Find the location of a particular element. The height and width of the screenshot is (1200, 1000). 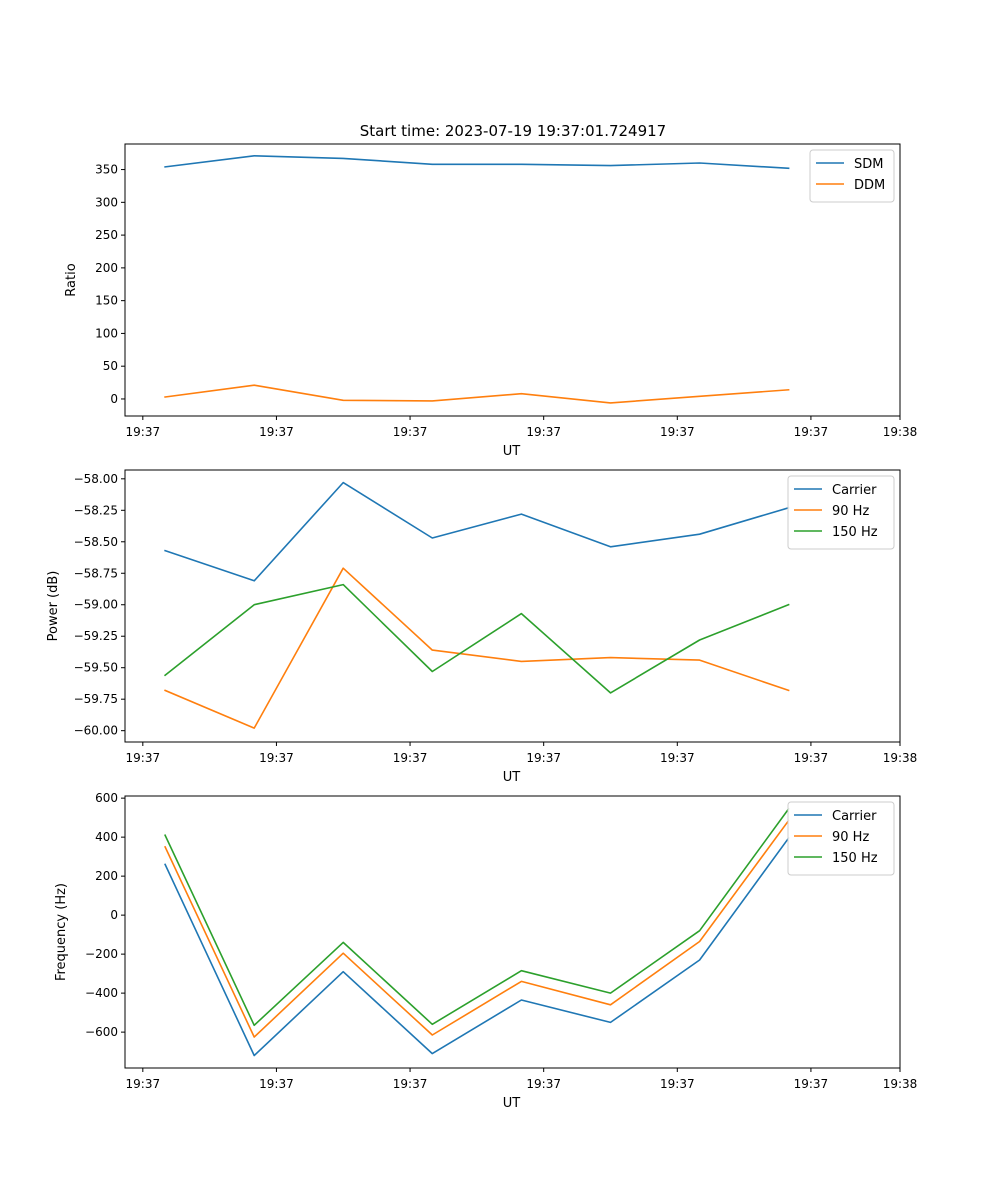

y-tick-label: −600 is located at coordinates (101, 1032).